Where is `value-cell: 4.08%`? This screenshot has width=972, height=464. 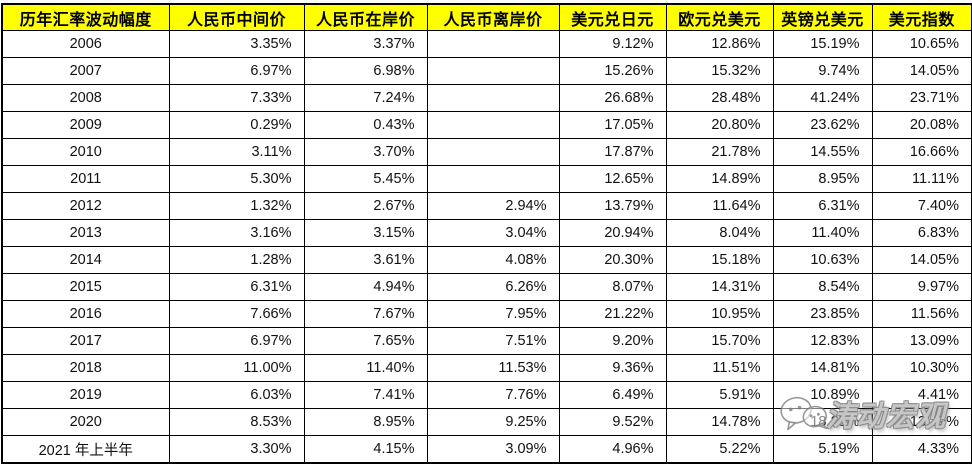
value-cell: 4.08% is located at coordinates (493, 260).